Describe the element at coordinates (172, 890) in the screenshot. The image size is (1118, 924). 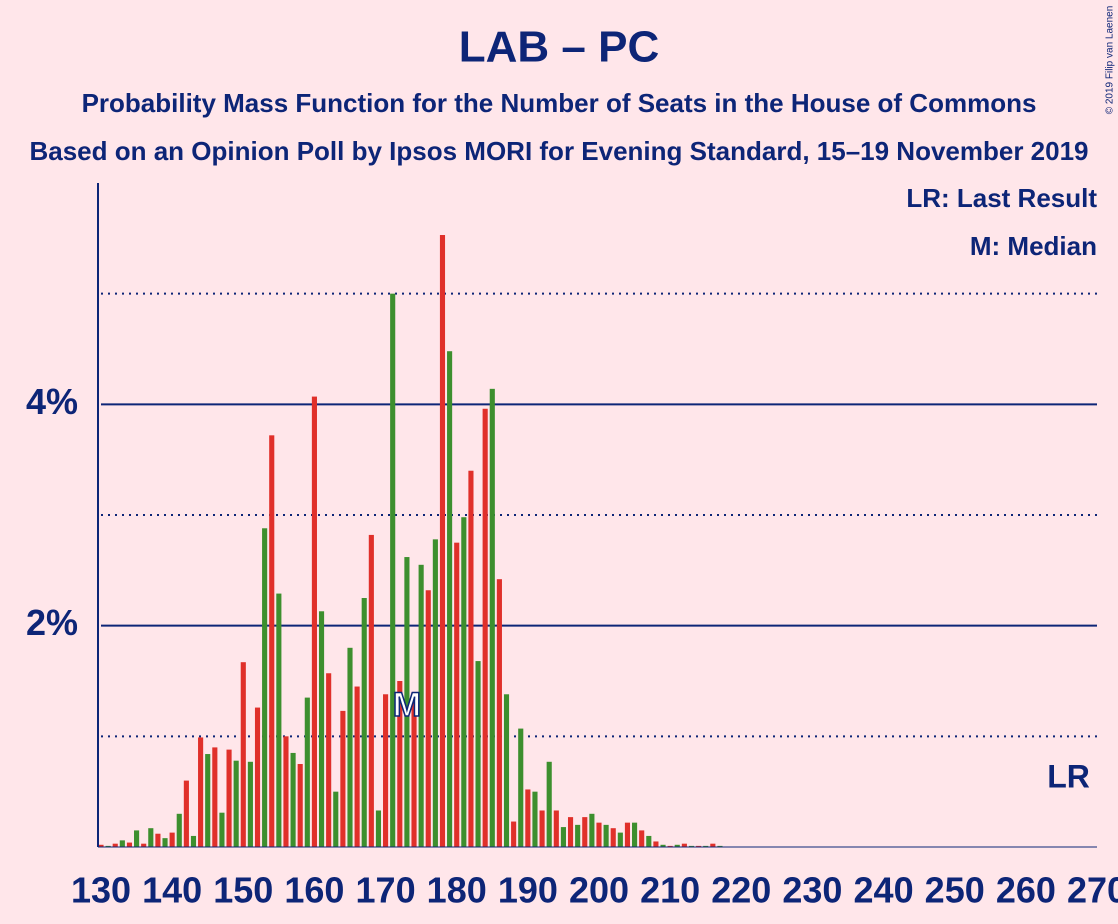
I see `x-tick-label: 140` at that location.